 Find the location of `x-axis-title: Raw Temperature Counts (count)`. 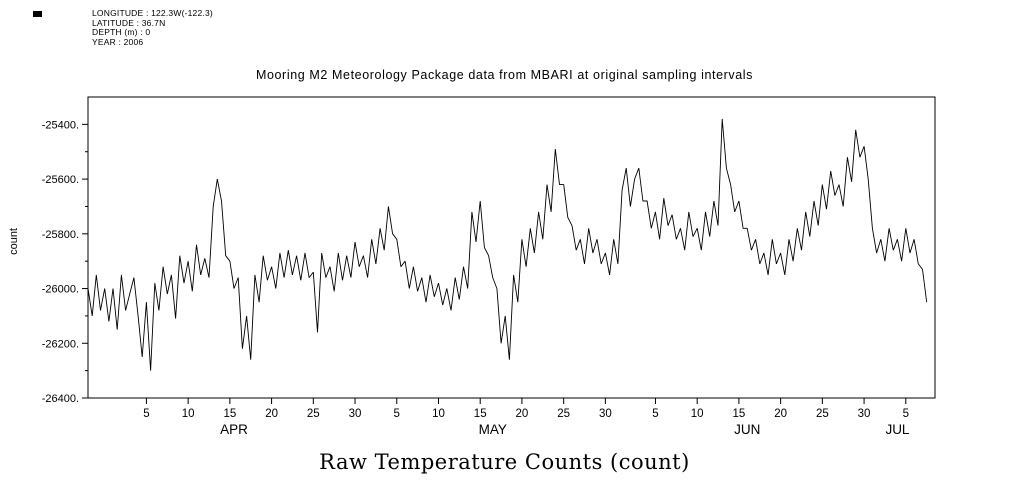

x-axis-title: Raw Temperature Counts (count) is located at coordinates (504, 462).